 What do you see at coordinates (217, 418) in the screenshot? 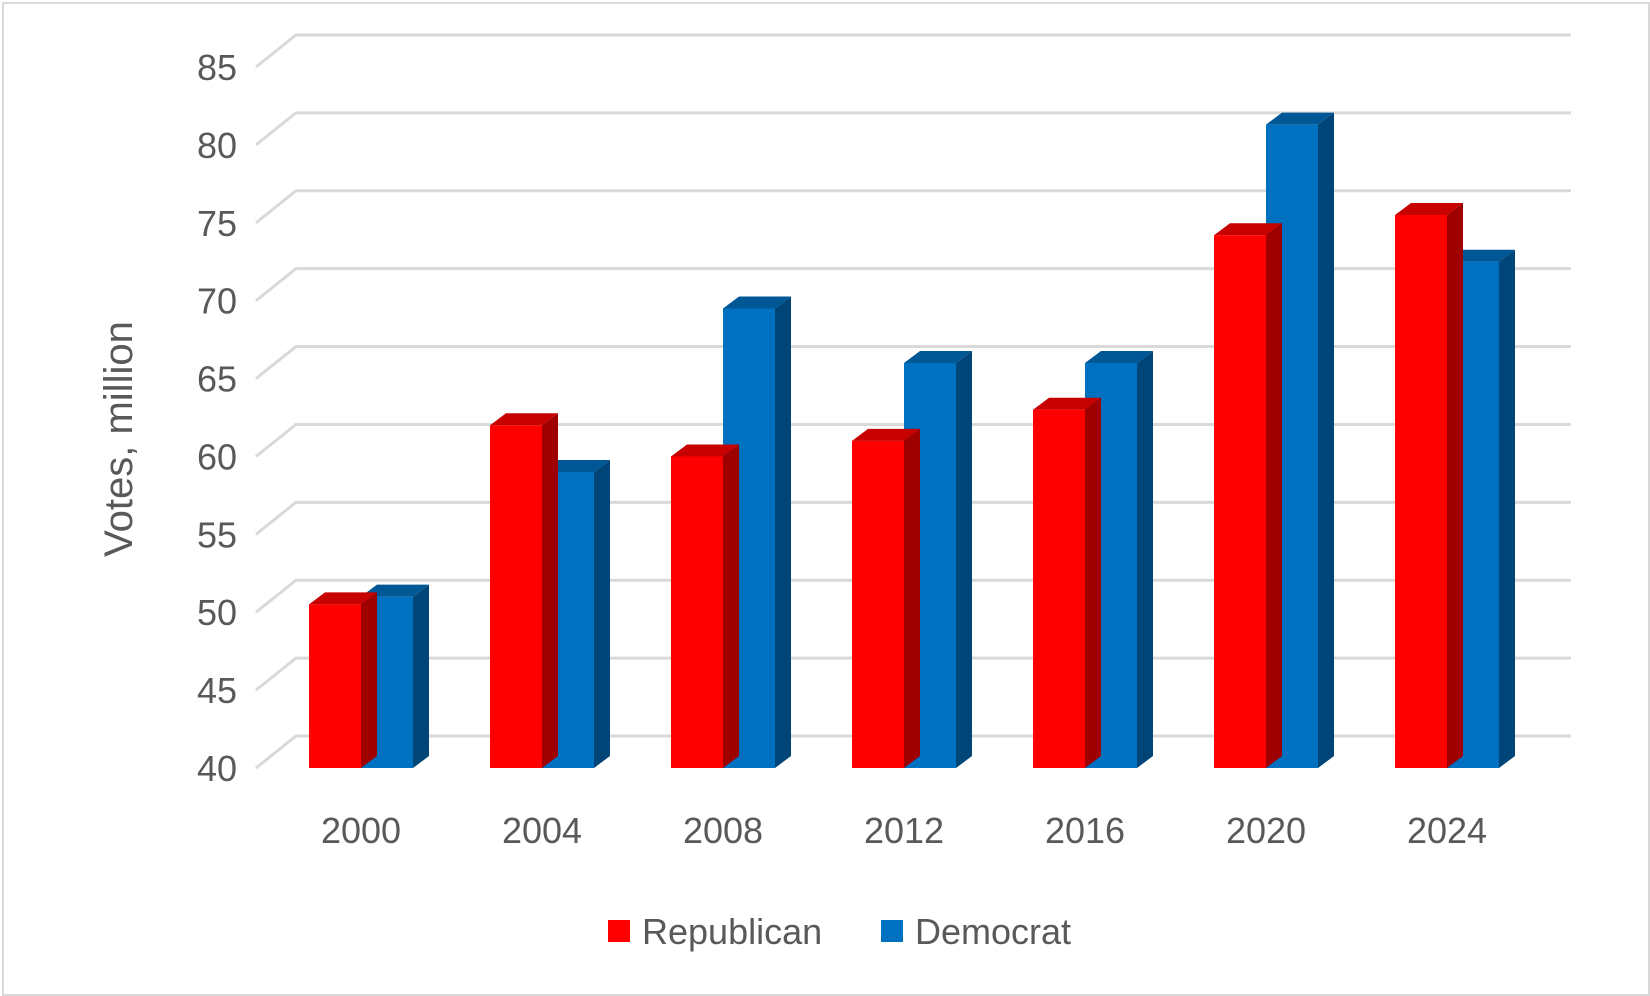
I see `y-axis-ticks: 40 45 50 55 60 65 70 75 80 85` at bounding box center [217, 418].